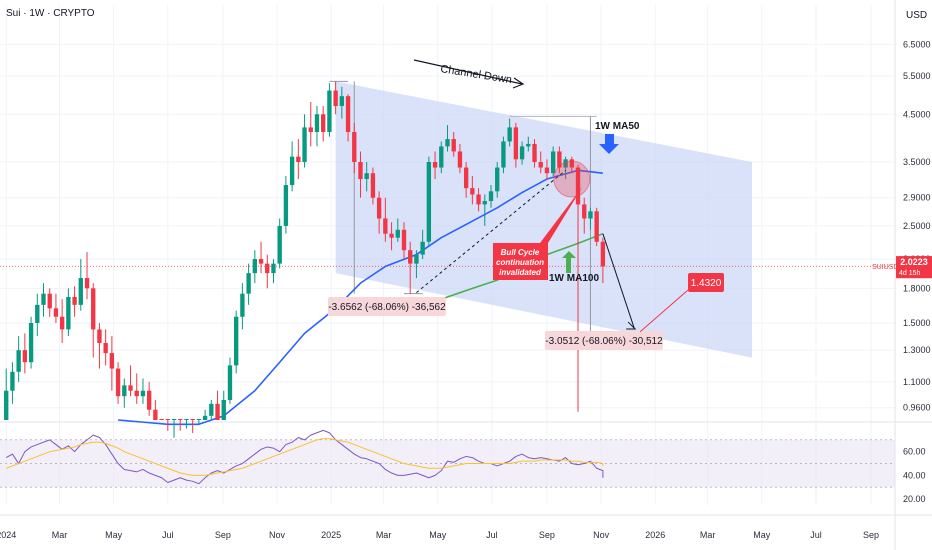 This screenshot has width=932, height=550. I want to click on price-tick-label: 6.5000, so click(917, 44).